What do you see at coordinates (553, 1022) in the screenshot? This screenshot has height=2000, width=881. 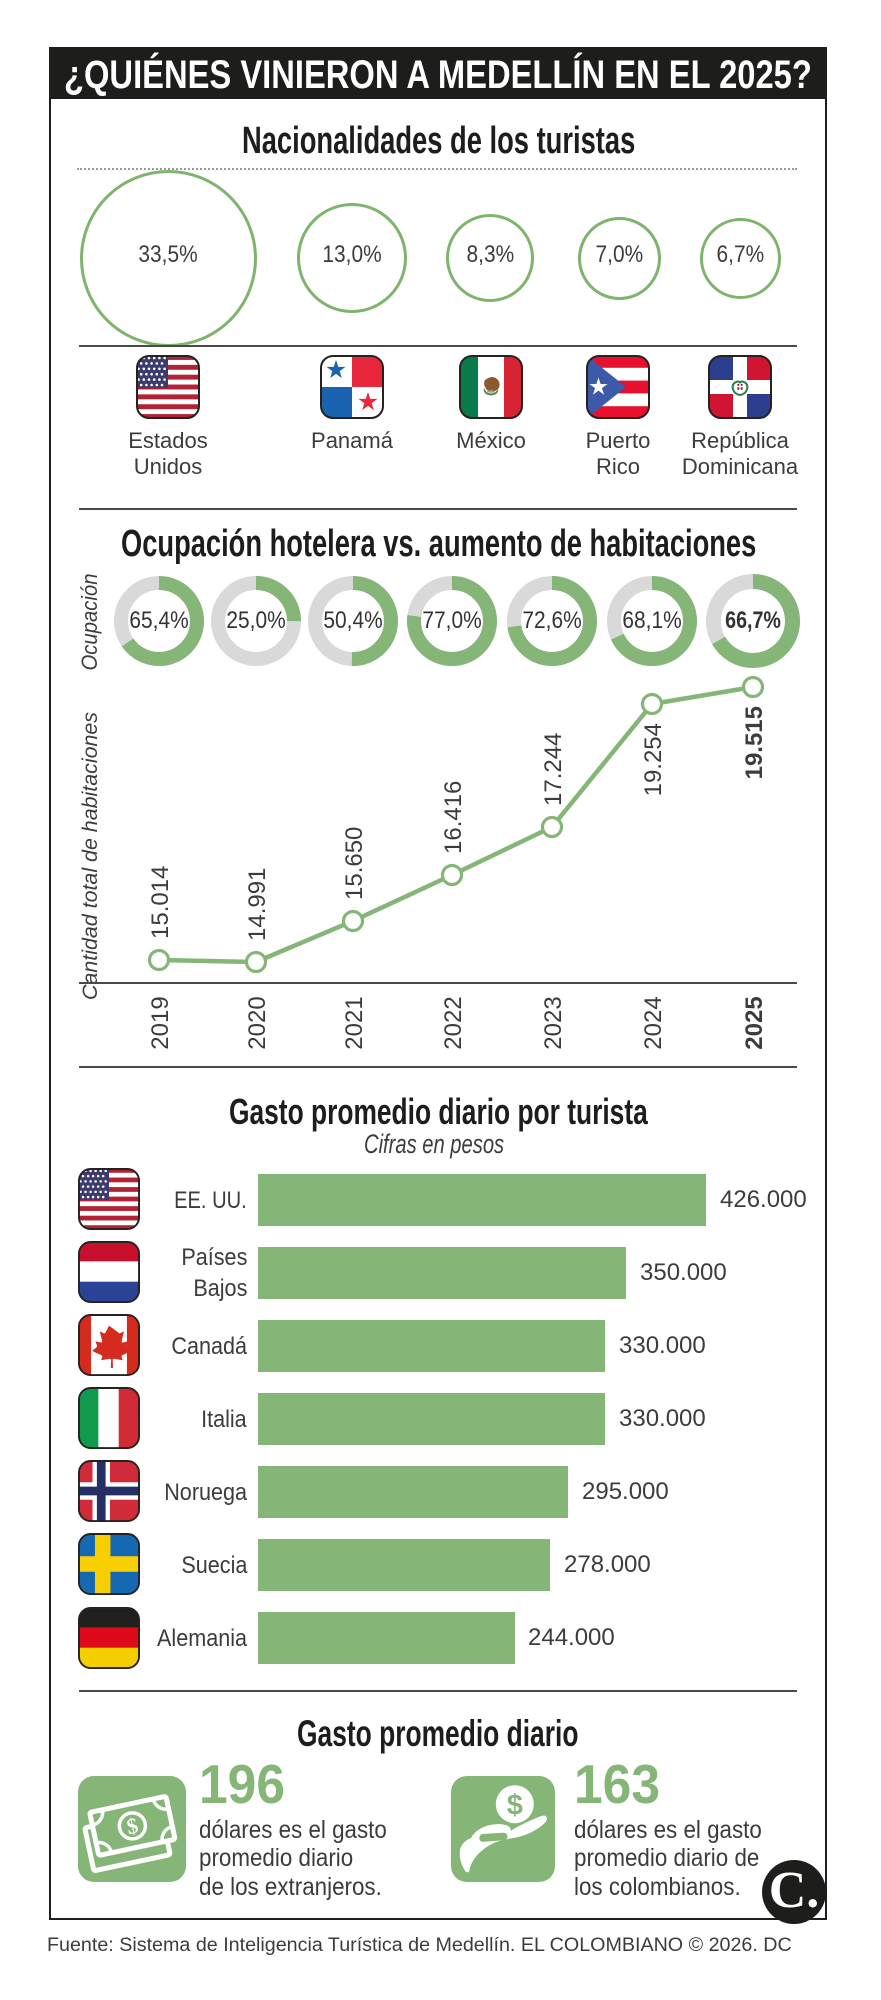 I see `svg-text: 2023` at bounding box center [553, 1022].